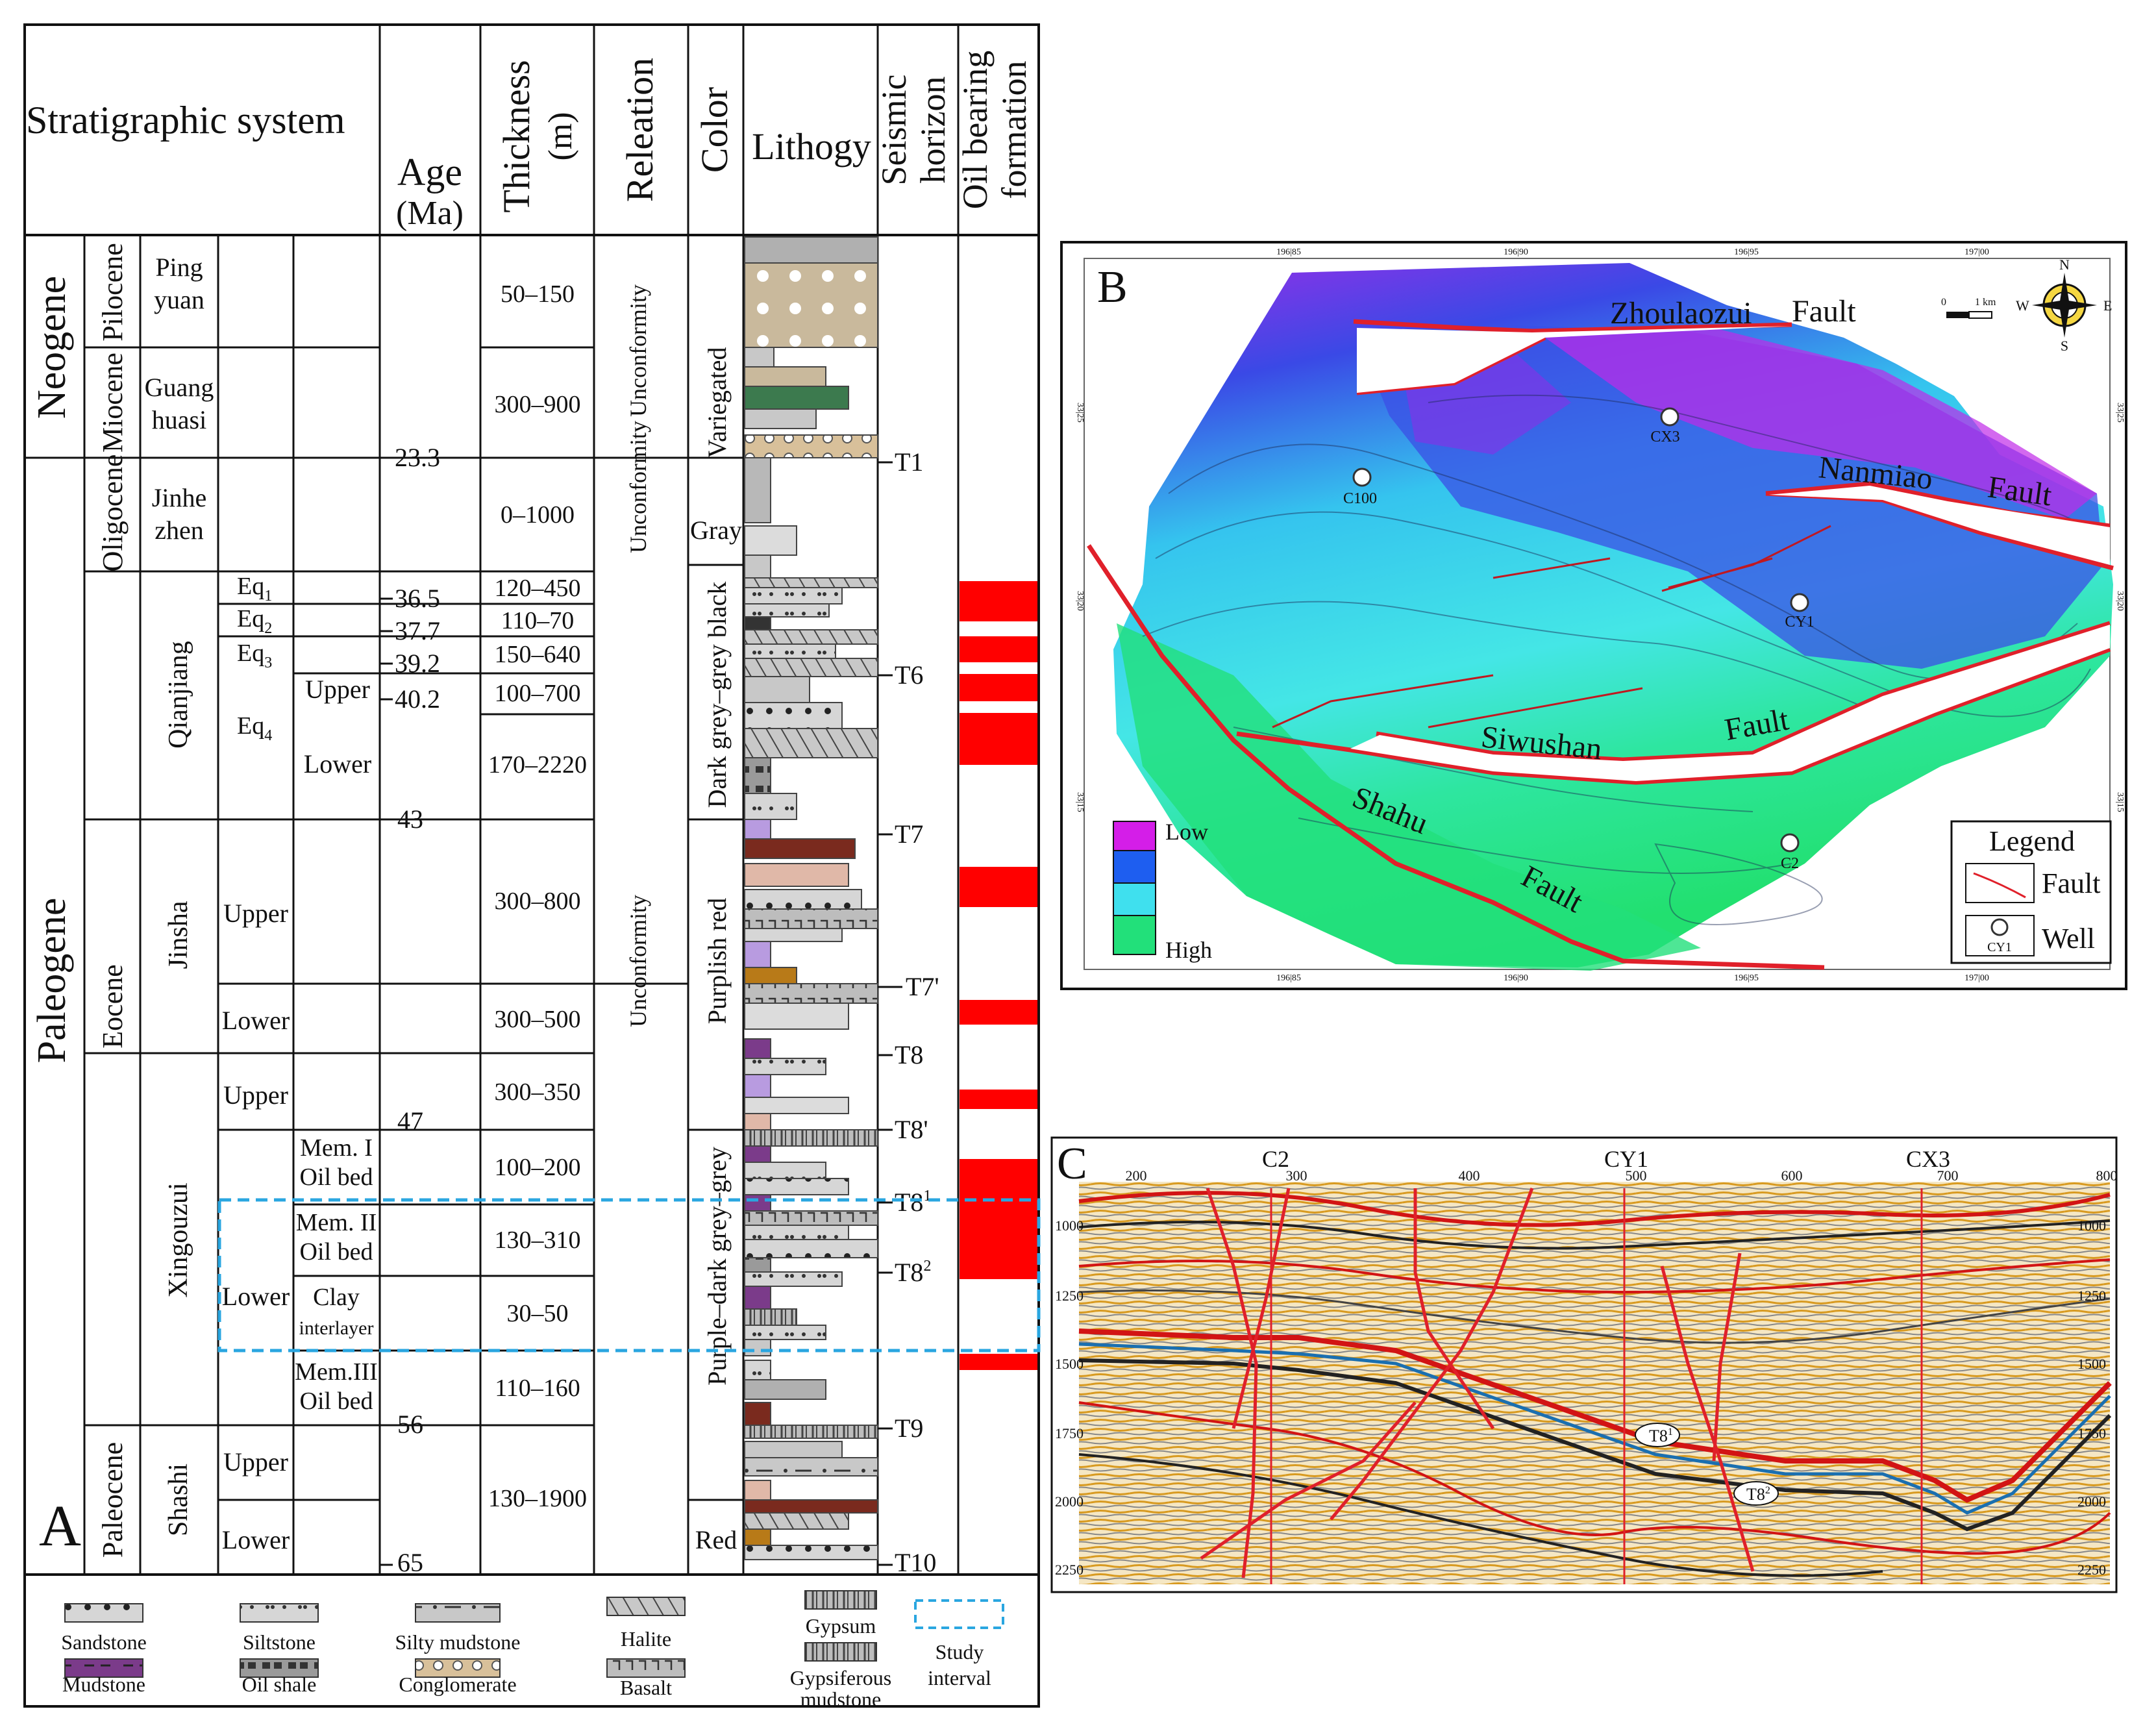  What do you see at coordinates (336, 1251) in the screenshot?
I see `subunit-mem2-2: Oil bed` at bounding box center [336, 1251].